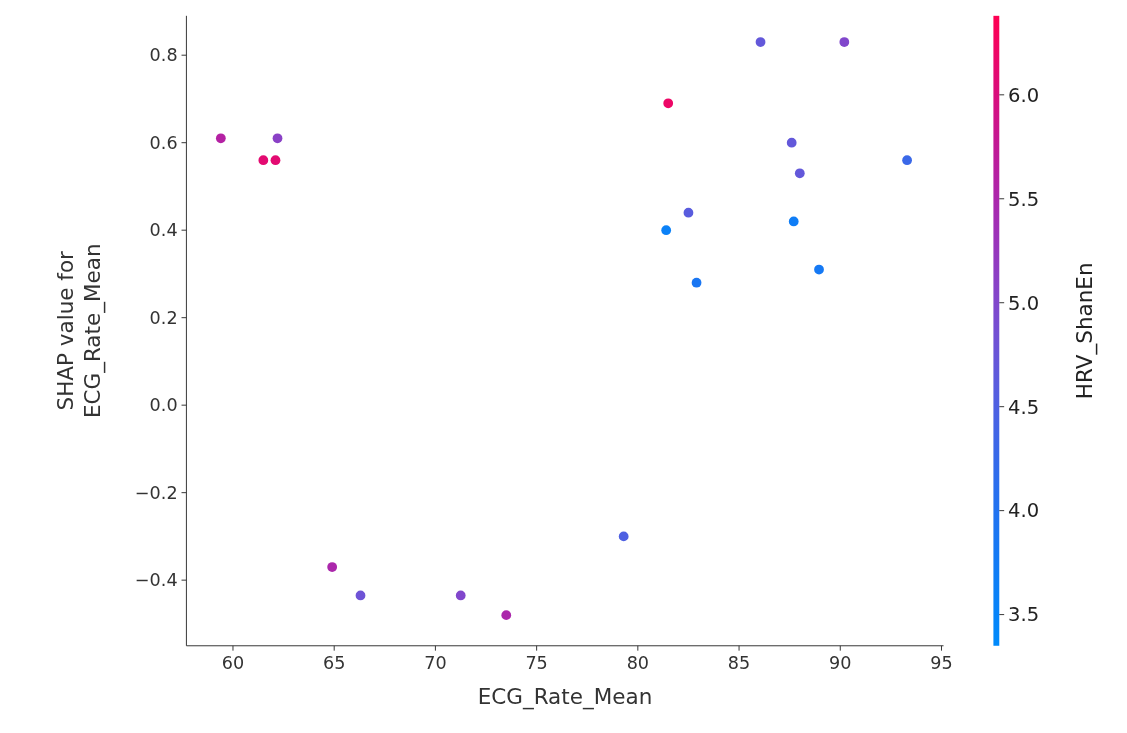  Describe the element at coordinates (536, 663) in the screenshot. I see `x-tick-label: 75` at that location.